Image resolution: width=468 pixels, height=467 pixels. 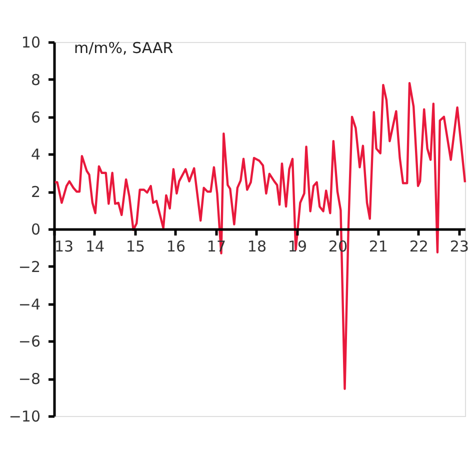 I want to click on x-tick-label: 15, so click(x=136, y=247).